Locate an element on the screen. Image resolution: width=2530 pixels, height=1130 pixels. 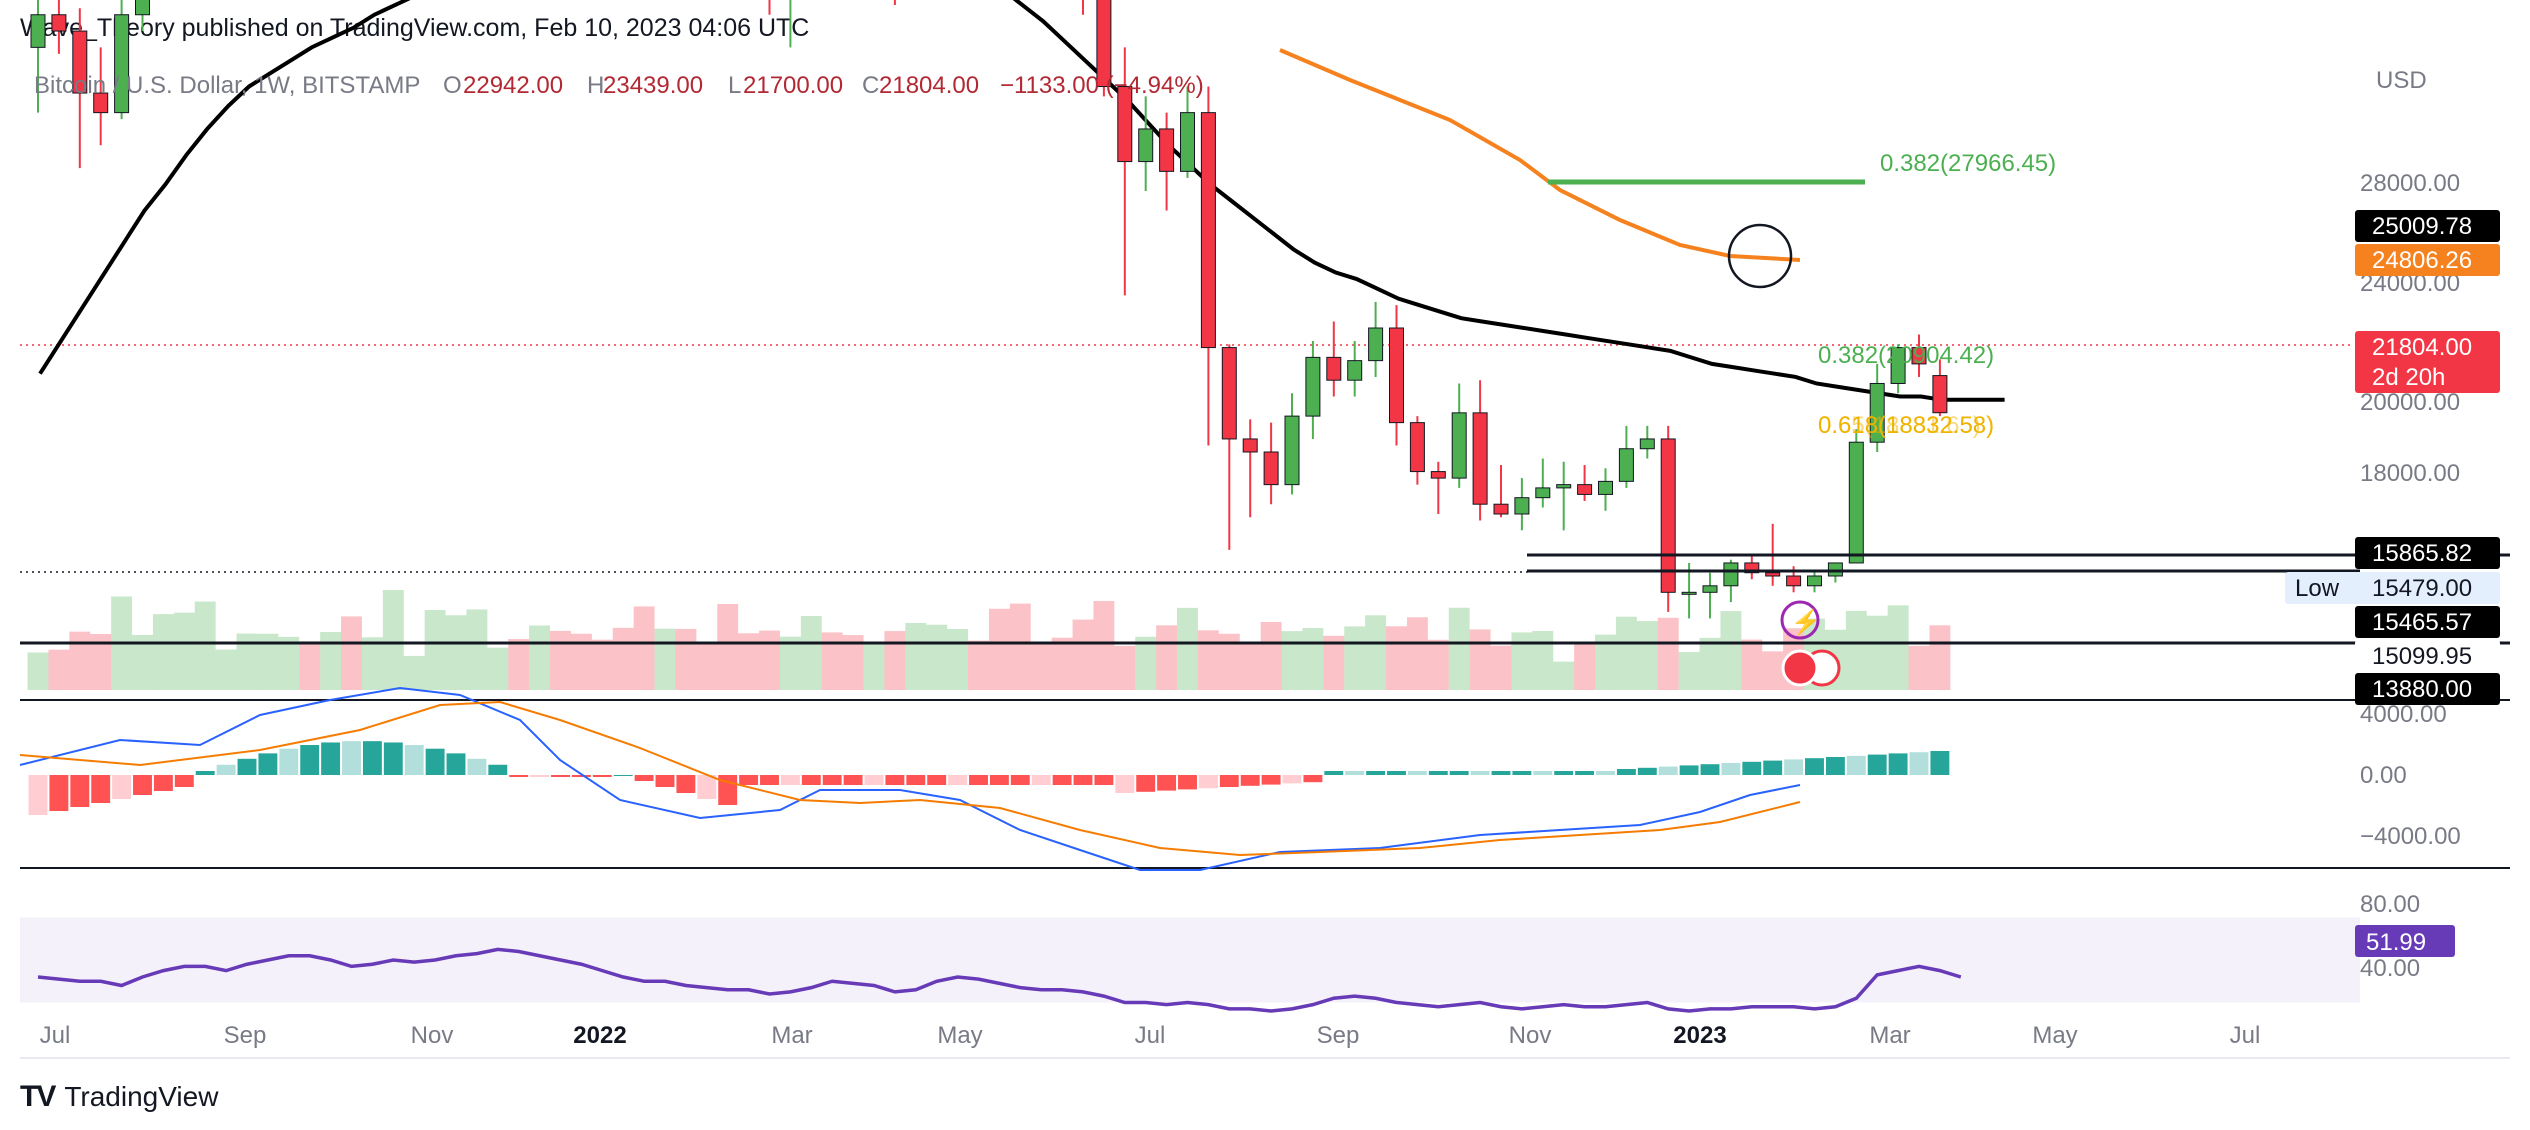
price-label-text: 15465.57 is located at coordinates (2422, 622).